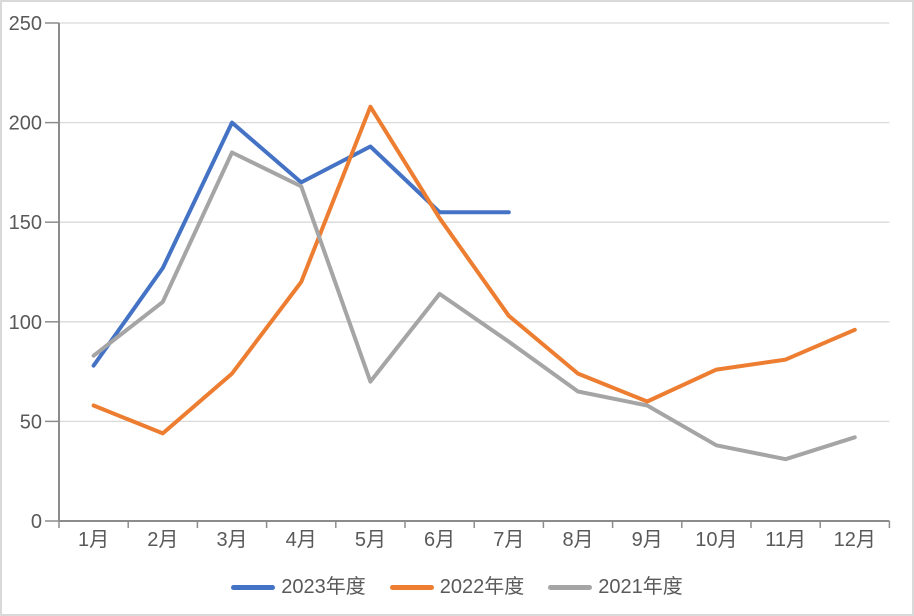 This screenshot has width=914, height=616. I want to click on x-tick-label: 4月, so click(301, 540).